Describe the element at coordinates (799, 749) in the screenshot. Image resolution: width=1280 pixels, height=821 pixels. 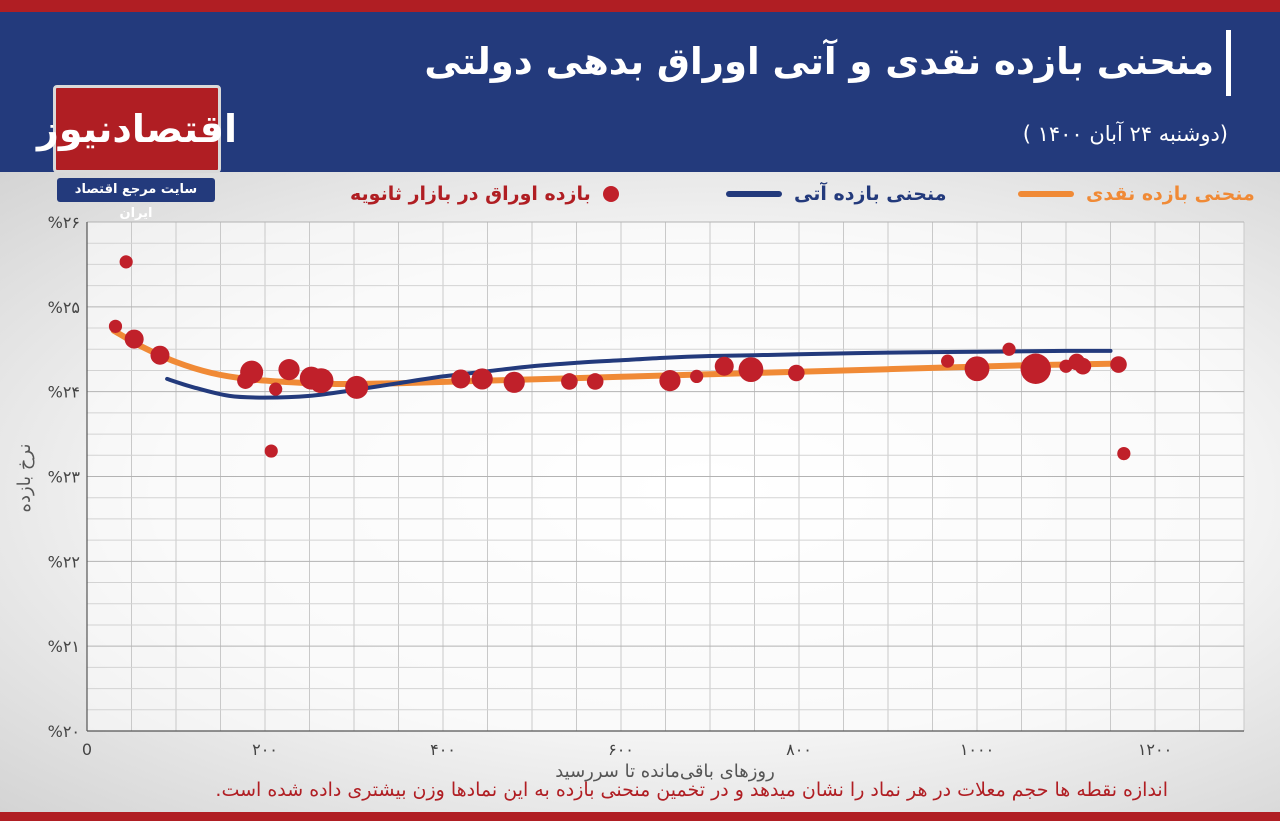
I see `x-tick-label: ۸۰۰` at that location.